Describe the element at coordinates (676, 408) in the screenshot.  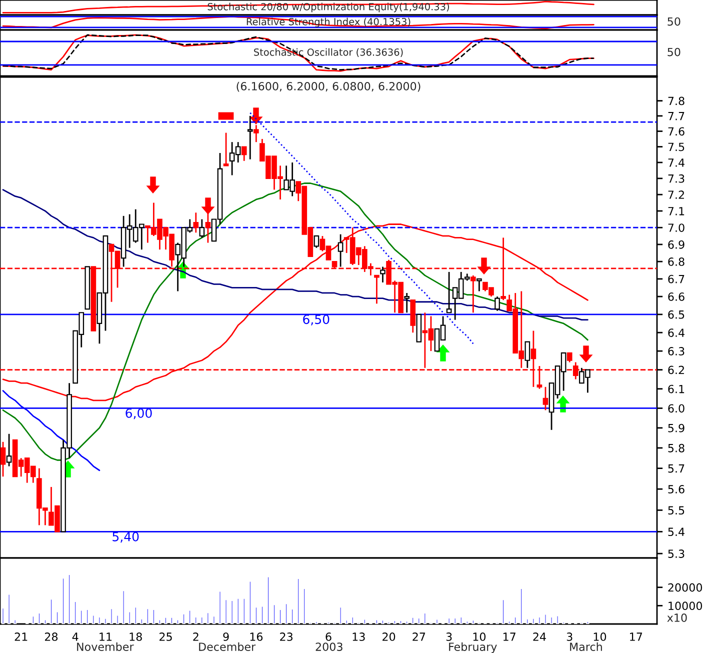
I see `y-tick-label: 6.0` at that location.